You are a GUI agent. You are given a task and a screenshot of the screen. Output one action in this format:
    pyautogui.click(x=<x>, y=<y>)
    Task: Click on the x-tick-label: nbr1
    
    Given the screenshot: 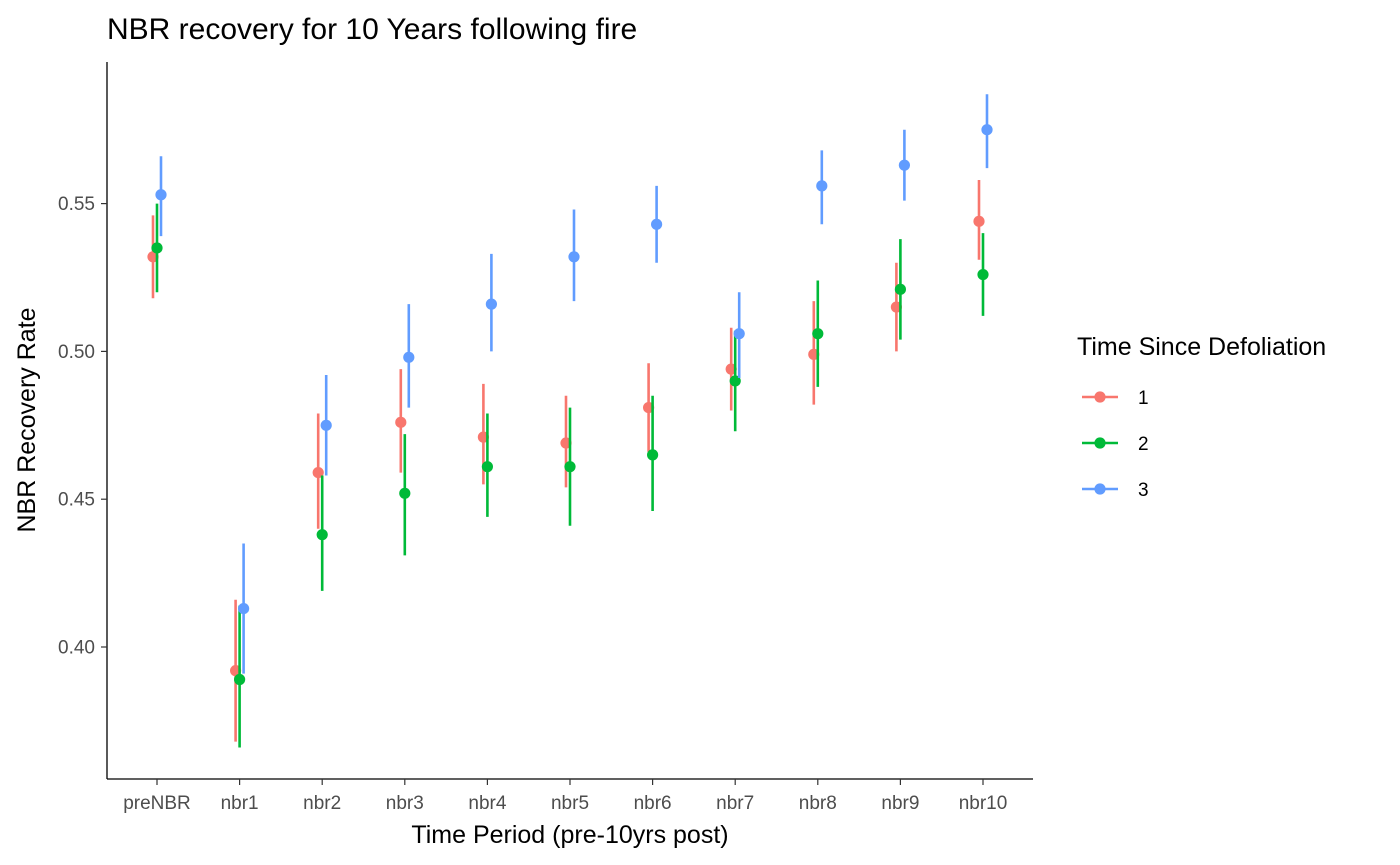 What is the action you would take?
    pyautogui.click(x=240, y=803)
    